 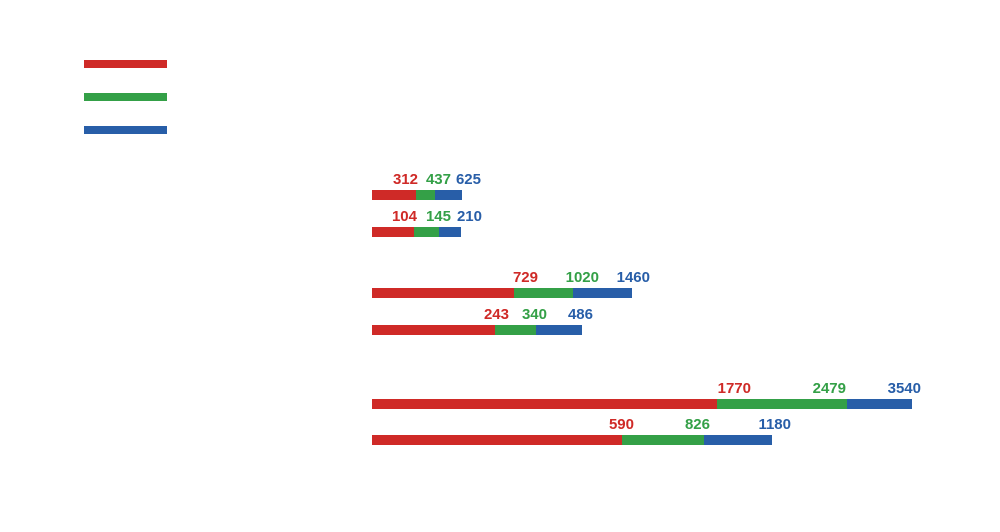 What do you see at coordinates (602, 293) in the screenshot?
I see `bar-segment-row3-series3` at bounding box center [602, 293].